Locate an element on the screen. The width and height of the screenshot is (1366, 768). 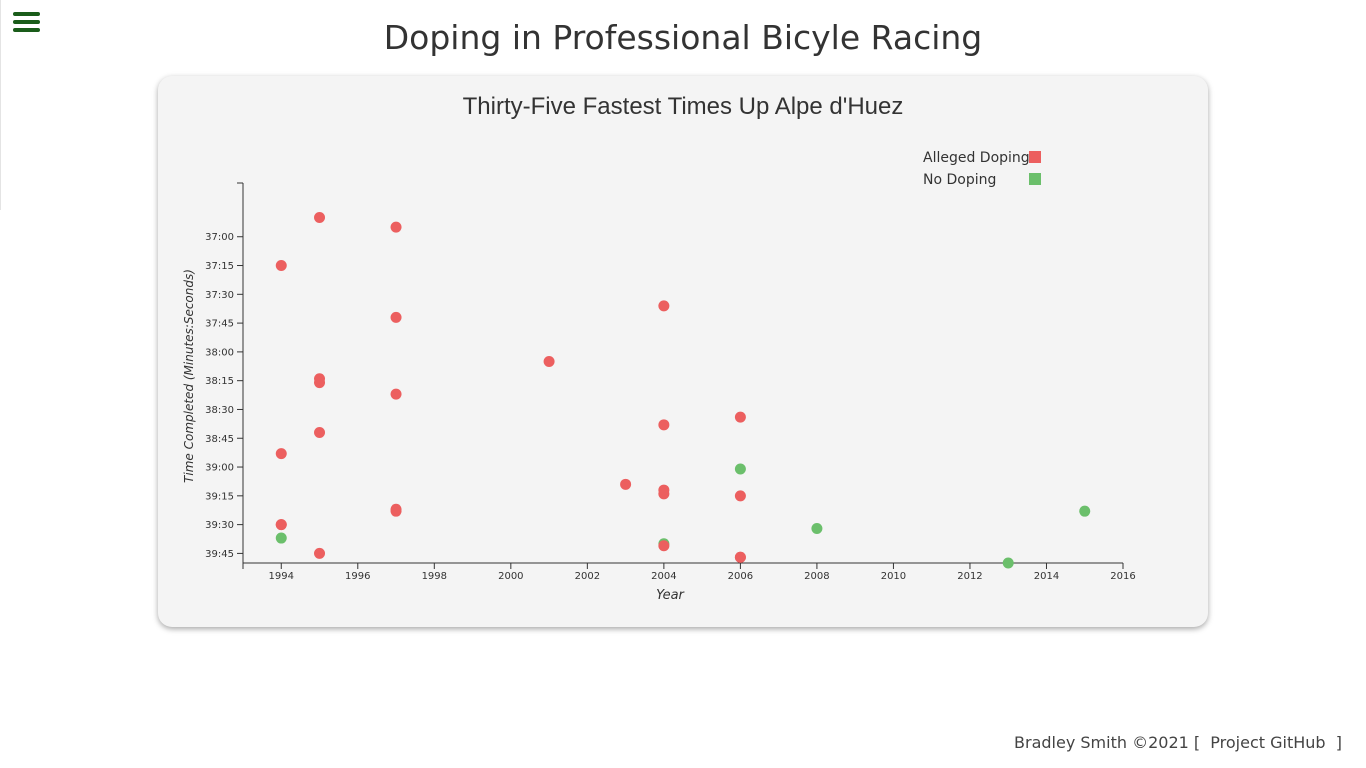
x-tick-label: 2000 is located at coordinates (510, 576).